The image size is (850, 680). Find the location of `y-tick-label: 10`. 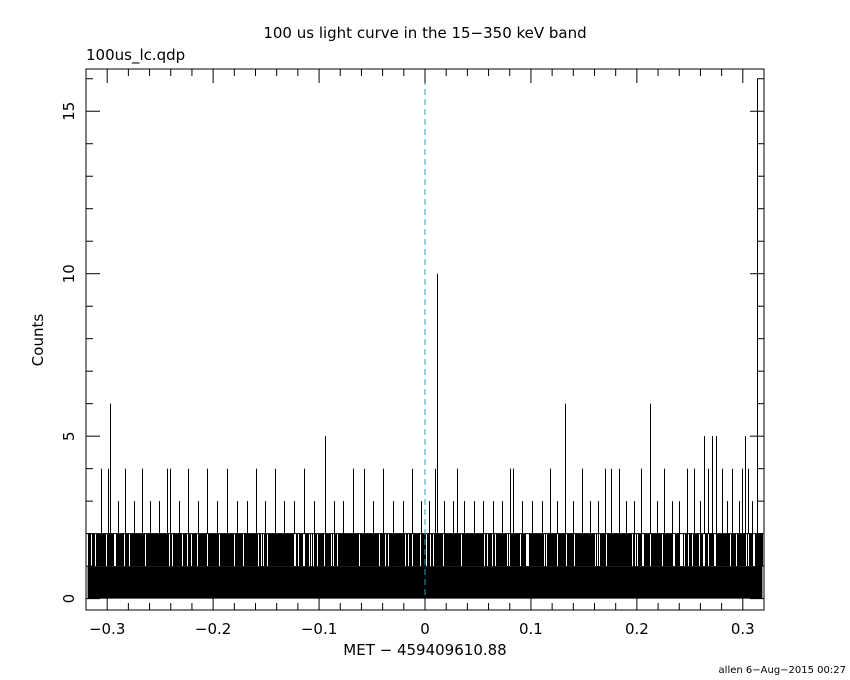

y-tick-label: 10 is located at coordinates (69, 273).